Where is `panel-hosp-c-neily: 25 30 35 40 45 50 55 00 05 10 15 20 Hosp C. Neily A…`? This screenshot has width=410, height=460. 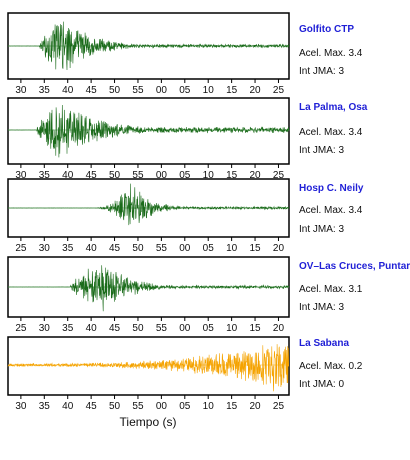
panel-hosp-c-neily: 25 30 35 40 45 50 55 00 05 10 15 20 Hosp C. Neily A… is located at coordinates (185, 216).